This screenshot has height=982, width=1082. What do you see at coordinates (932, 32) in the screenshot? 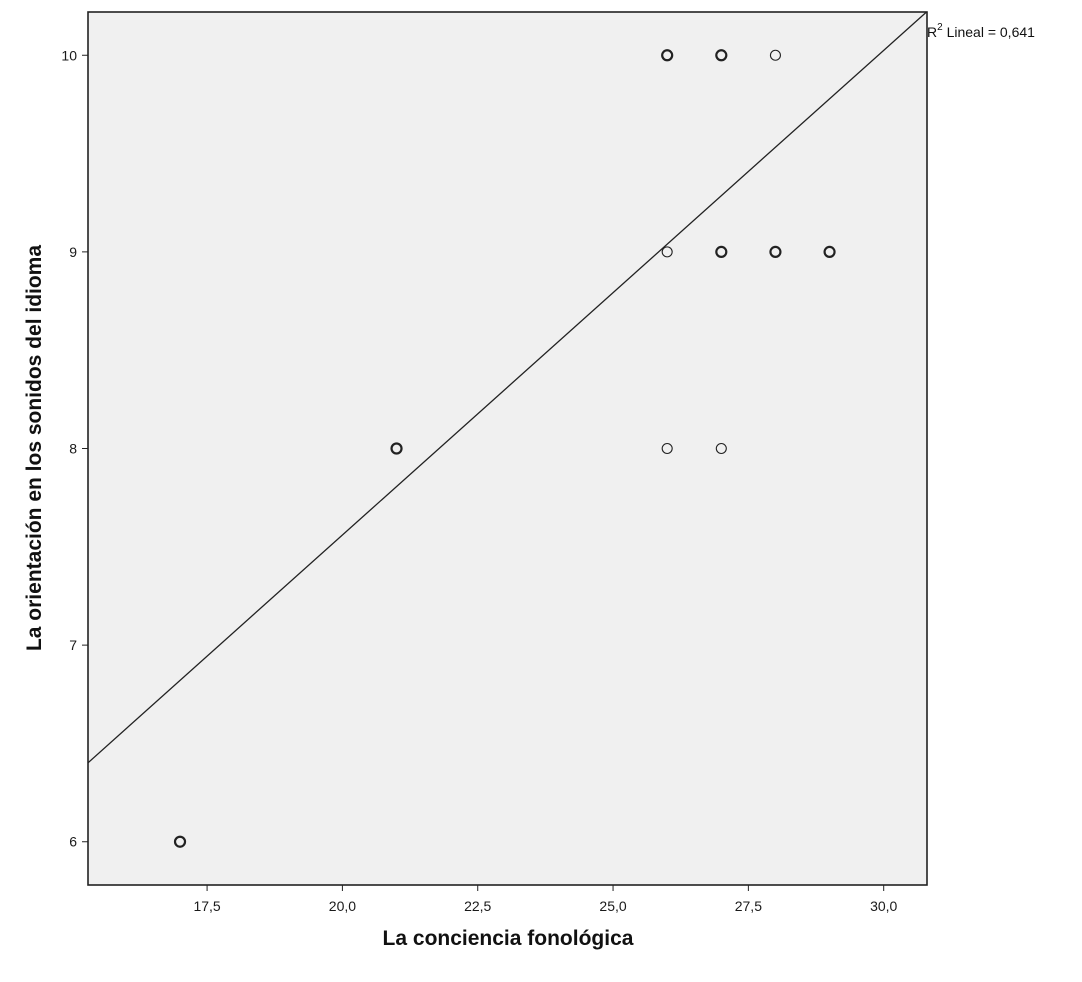
I see `r2-prefix: R` at bounding box center [932, 32].